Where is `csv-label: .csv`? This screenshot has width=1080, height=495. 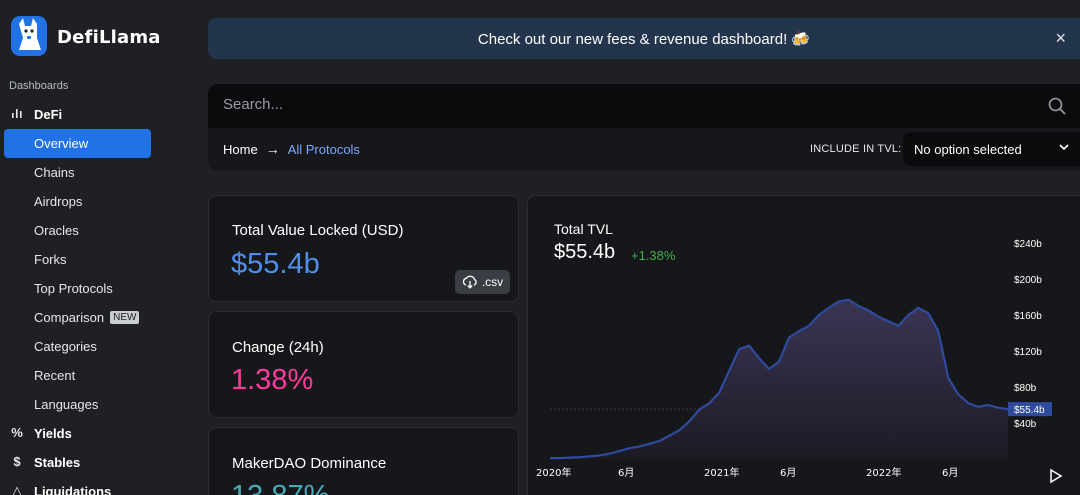 csv-label: .csv is located at coordinates (492, 282).